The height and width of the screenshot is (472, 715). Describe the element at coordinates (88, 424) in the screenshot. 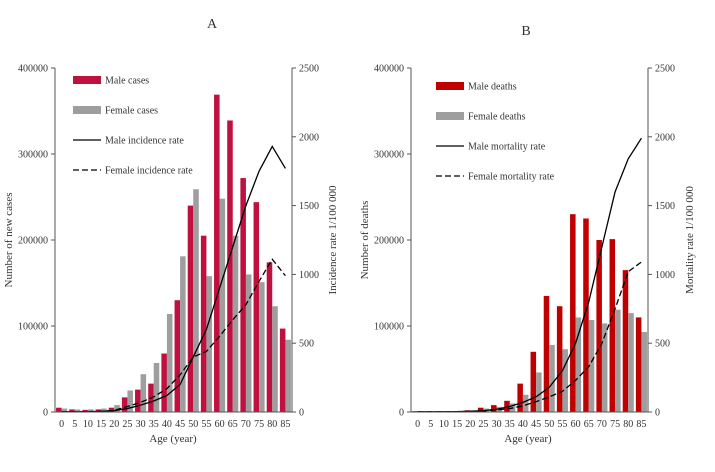

I see `panel-a-x-tick-label: 10` at that location.